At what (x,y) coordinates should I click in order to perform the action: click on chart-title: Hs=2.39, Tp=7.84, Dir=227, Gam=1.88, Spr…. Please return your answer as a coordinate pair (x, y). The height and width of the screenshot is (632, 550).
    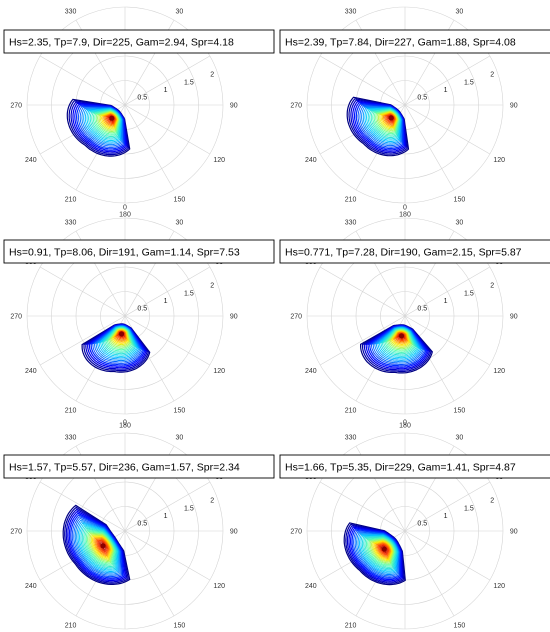
    Looking at the image, I should click on (400, 43).